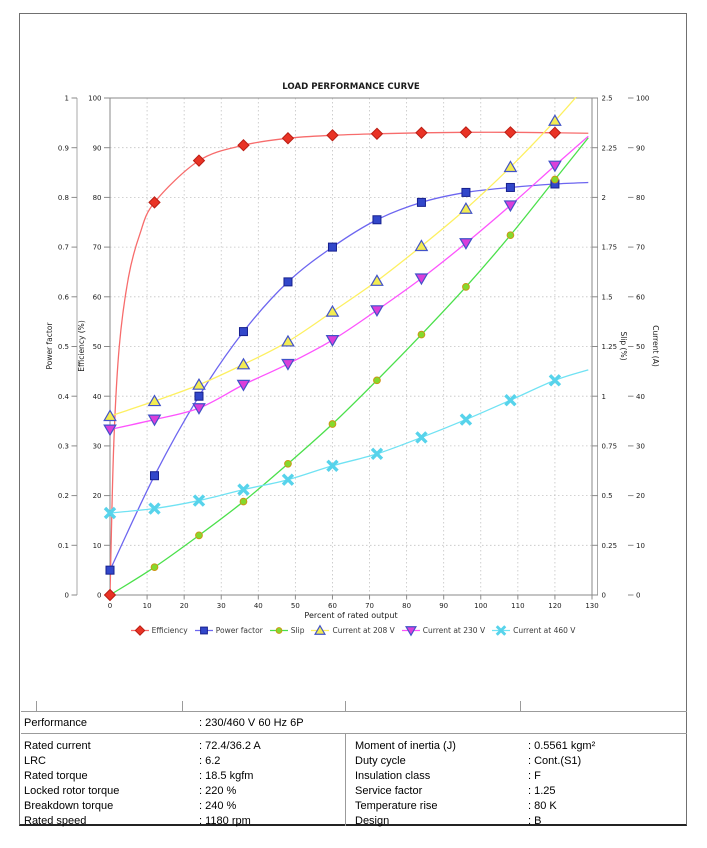 This screenshot has height=848, width=707. Describe the element at coordinates (55, 821) in the screenshot. I see `table-row-label: Rated speed` at that location.